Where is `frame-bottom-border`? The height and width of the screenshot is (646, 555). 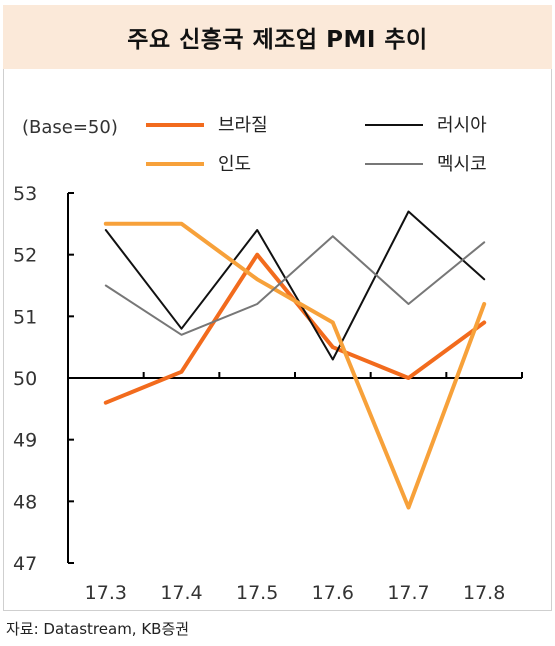
frame-bottom-border is located at coordinates (277, 610).